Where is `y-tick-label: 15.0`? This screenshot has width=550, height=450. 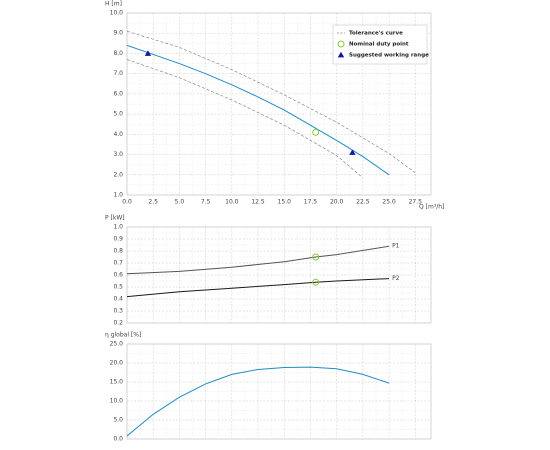
y-tick-label: 15.0 is located at coordinates (117, 382).